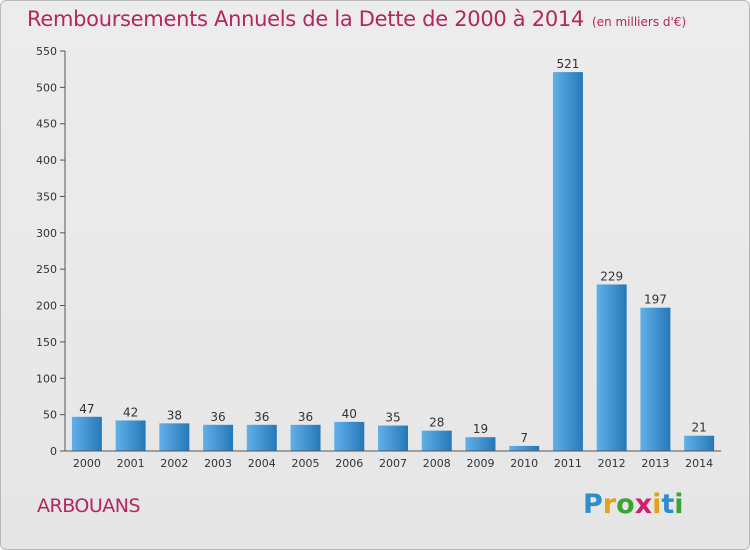 This screenshot has height=550, width=750. Describe the element at coordinates (611, 367) in the screenshot. I see `bar-2012` at that location.